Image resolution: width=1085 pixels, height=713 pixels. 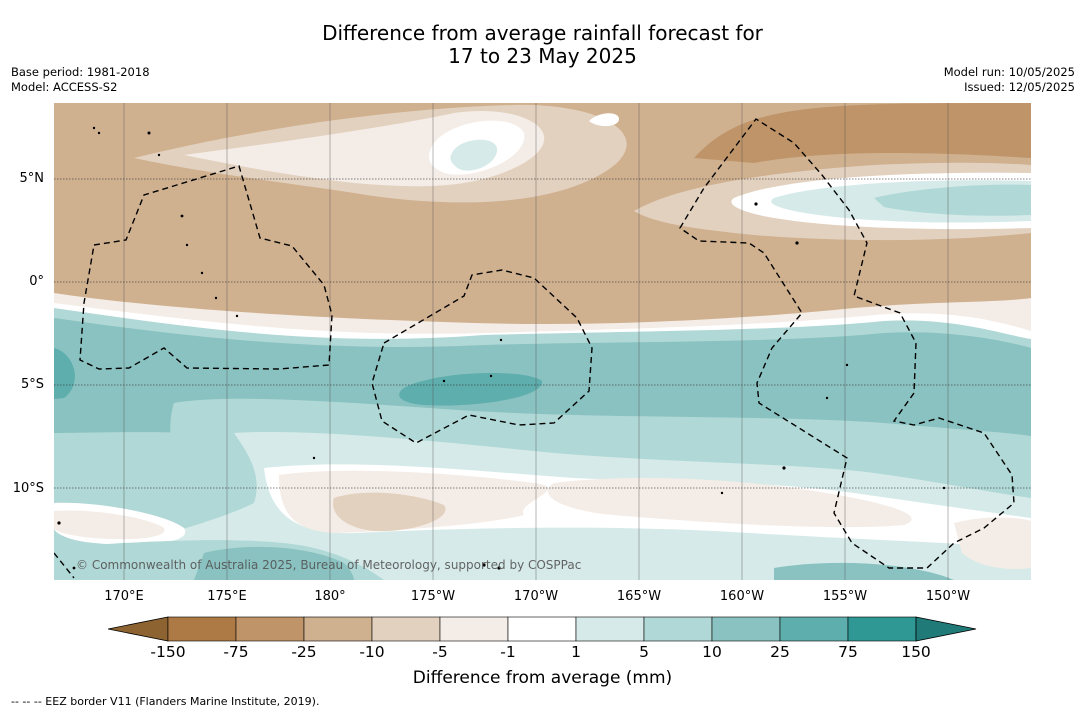 What do you see at coordinates (36, 281) in the screenshot?
I see `lat-label-0: 0°` at bounding box center [36, 281].